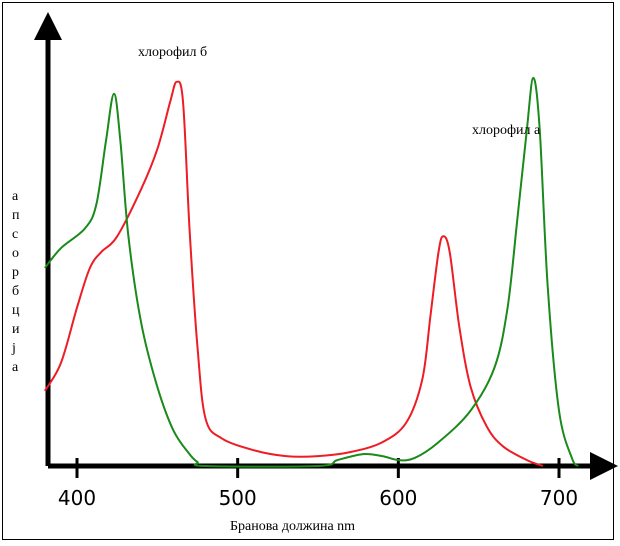 The width and height of the screenshot is (620, 546). I want to click on y-axis-title-letter: ј, so click(13, 348).